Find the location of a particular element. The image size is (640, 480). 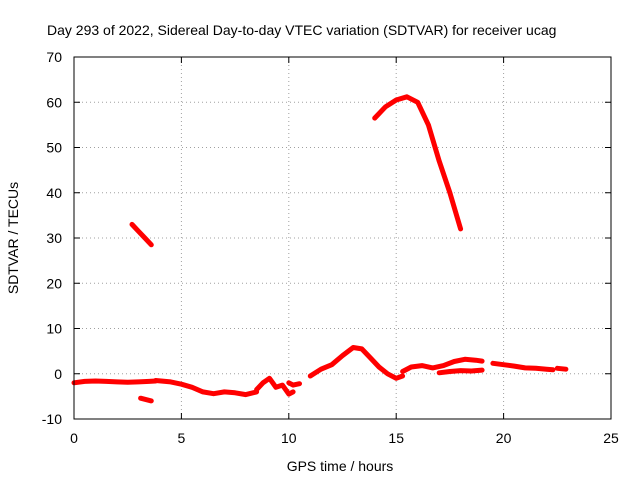

x-tick-label: 10 is located at coordinates (289, 438).